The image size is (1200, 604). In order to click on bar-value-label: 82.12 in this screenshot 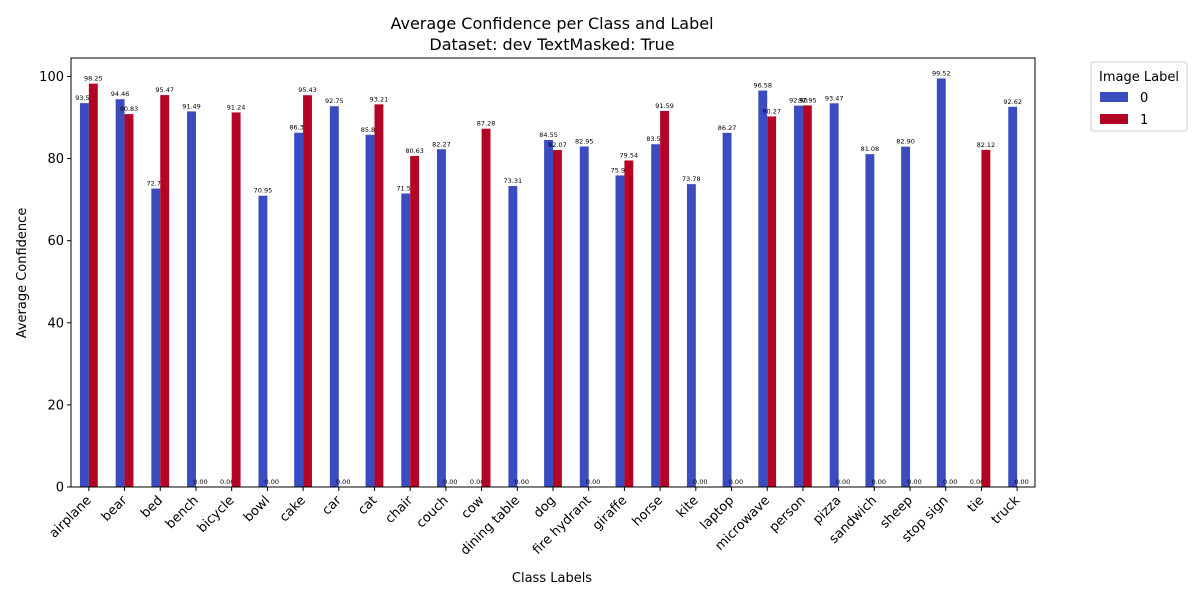, I will do `click(986, 145)`.